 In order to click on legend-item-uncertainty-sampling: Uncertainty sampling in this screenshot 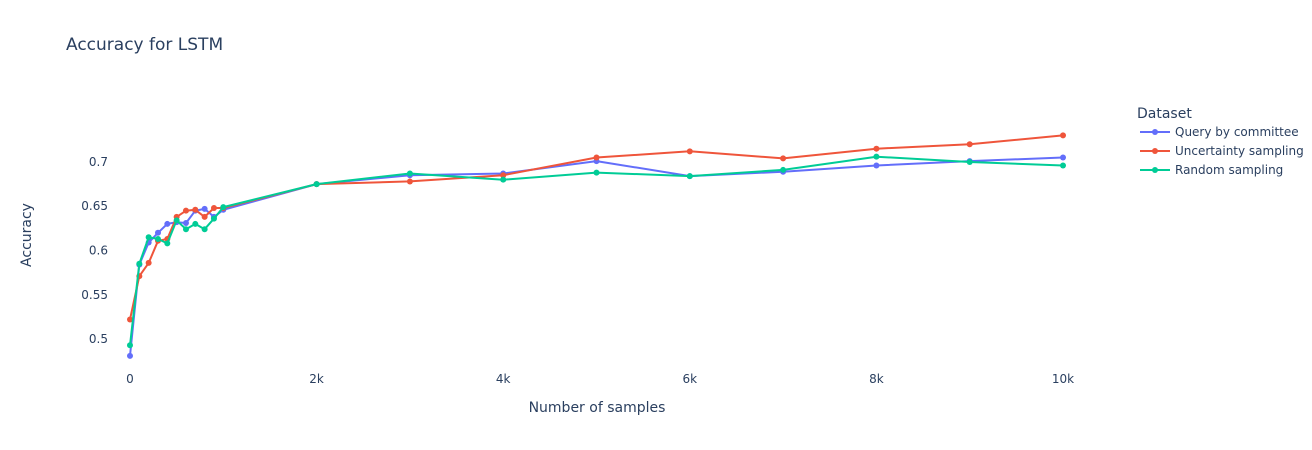, I will do `click(1222, 151)`.